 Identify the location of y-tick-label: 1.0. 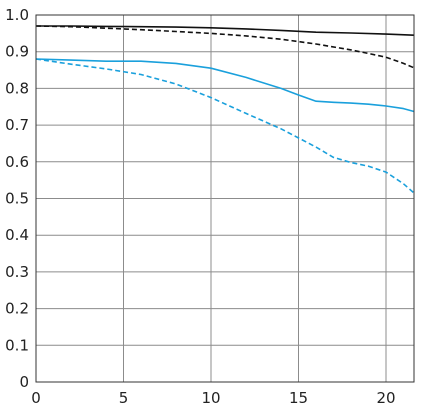
(17, 15).